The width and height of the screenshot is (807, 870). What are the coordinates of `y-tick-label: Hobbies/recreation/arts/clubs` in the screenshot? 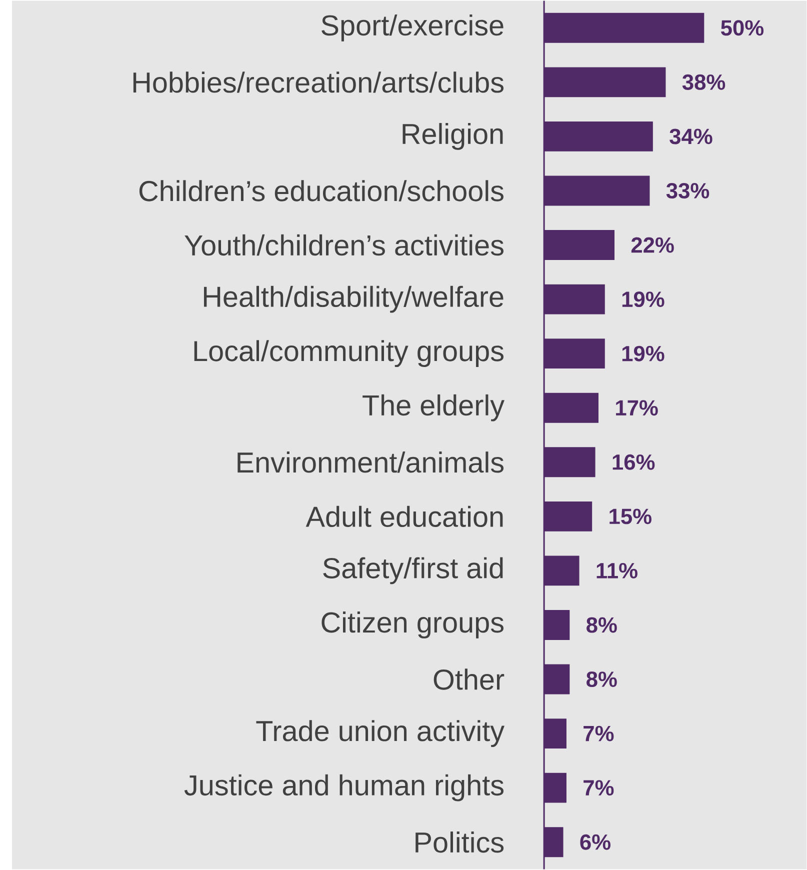 It's located at (319, 82).